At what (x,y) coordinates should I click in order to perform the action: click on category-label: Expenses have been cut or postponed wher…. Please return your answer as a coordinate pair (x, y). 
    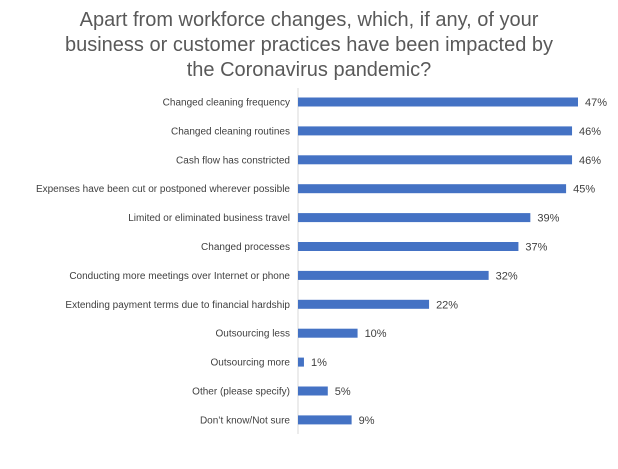
    Looking at the image, I should click on (163, 189).